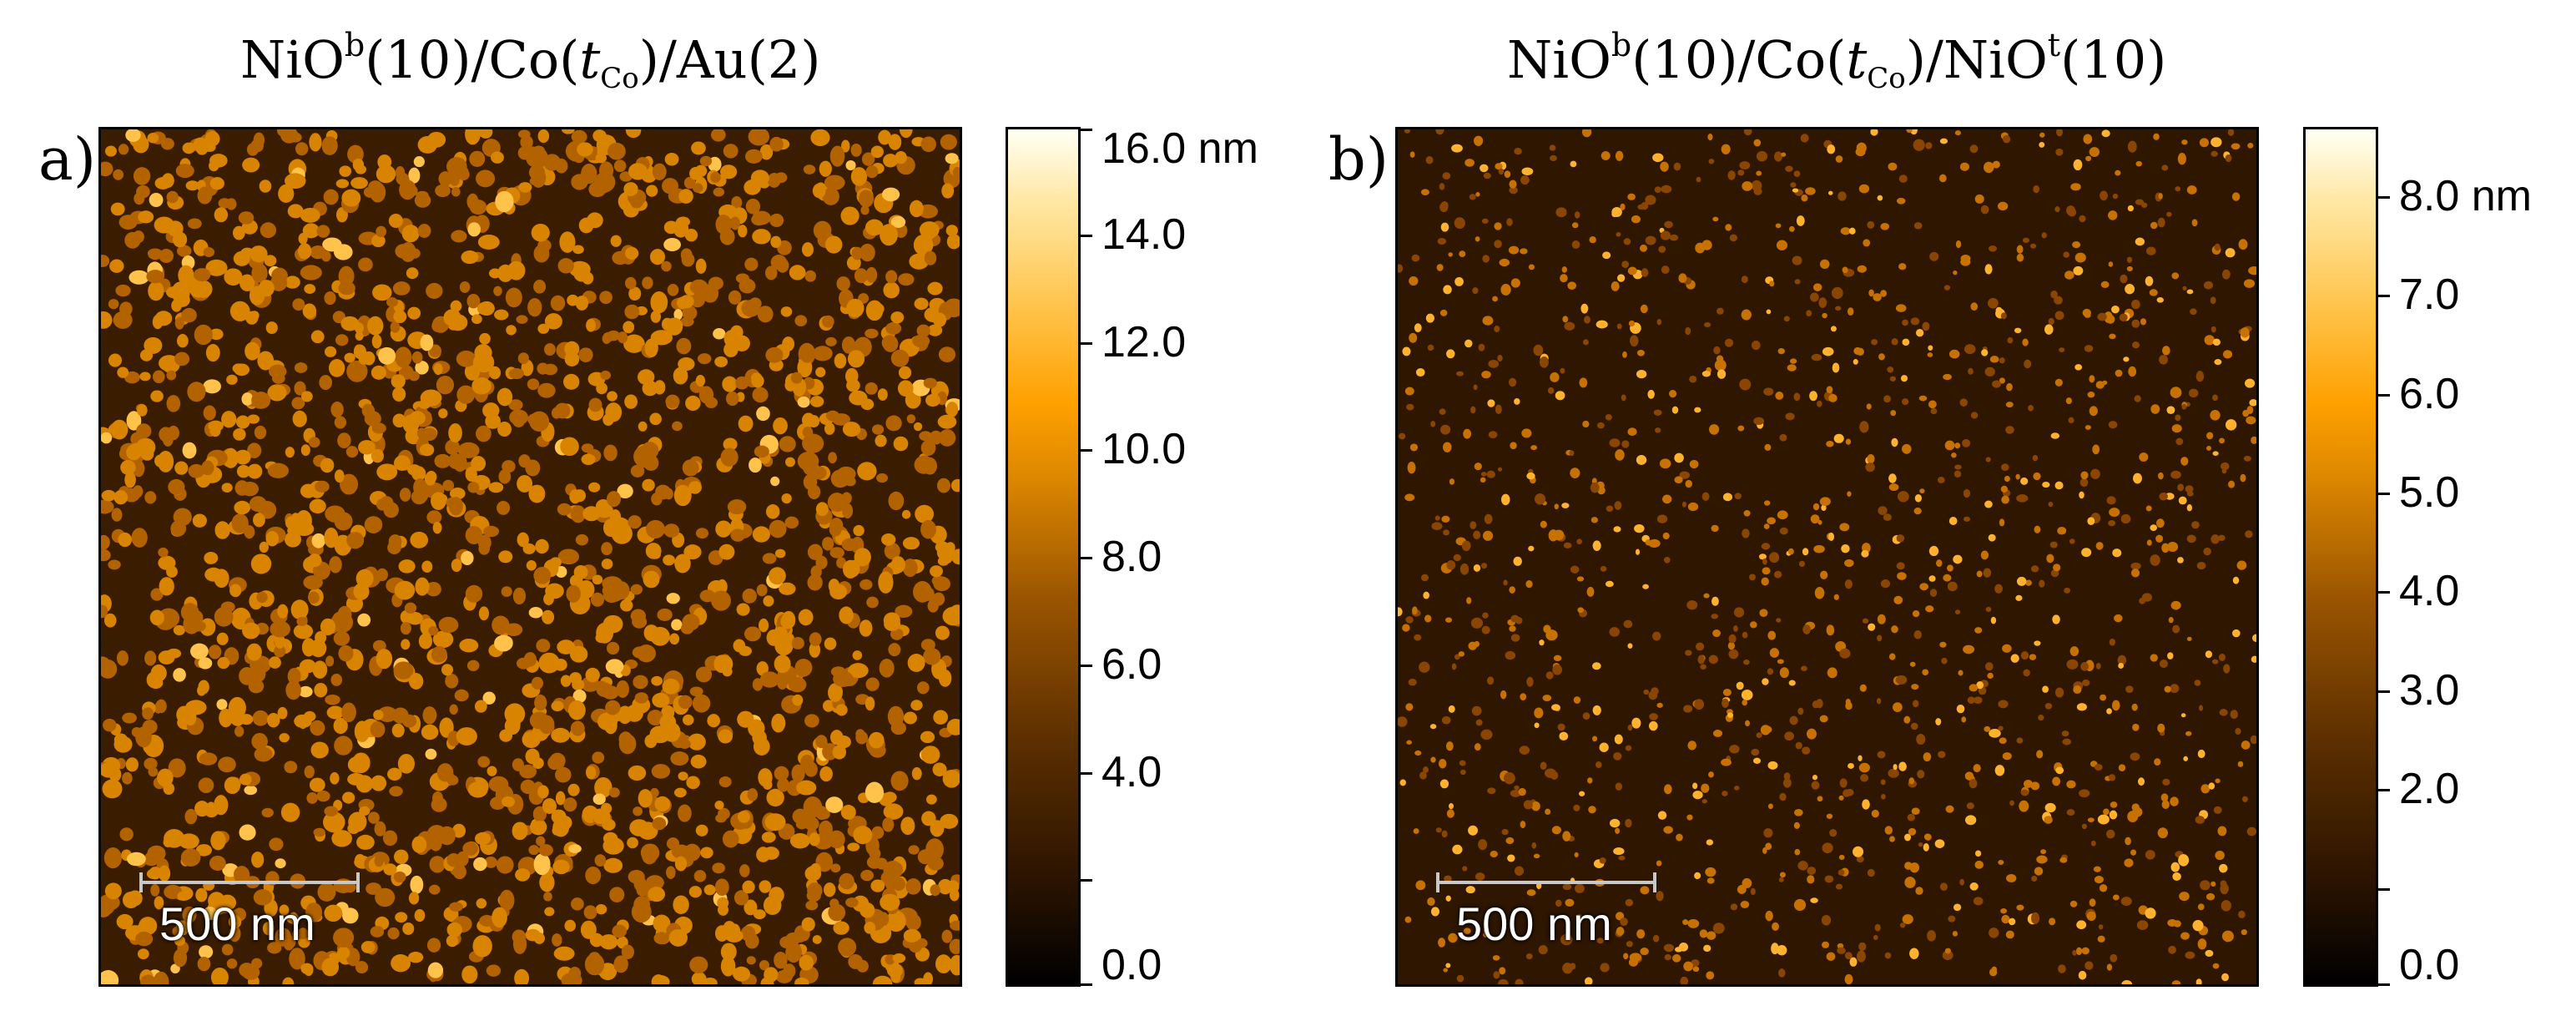  I want to click on colorbar-tick-label: 14.0, so click(1144, 234).